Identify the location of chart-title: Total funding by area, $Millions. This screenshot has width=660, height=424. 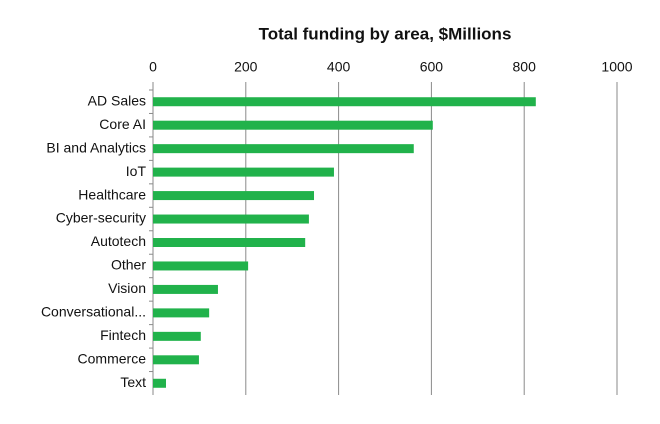
(385, 33).